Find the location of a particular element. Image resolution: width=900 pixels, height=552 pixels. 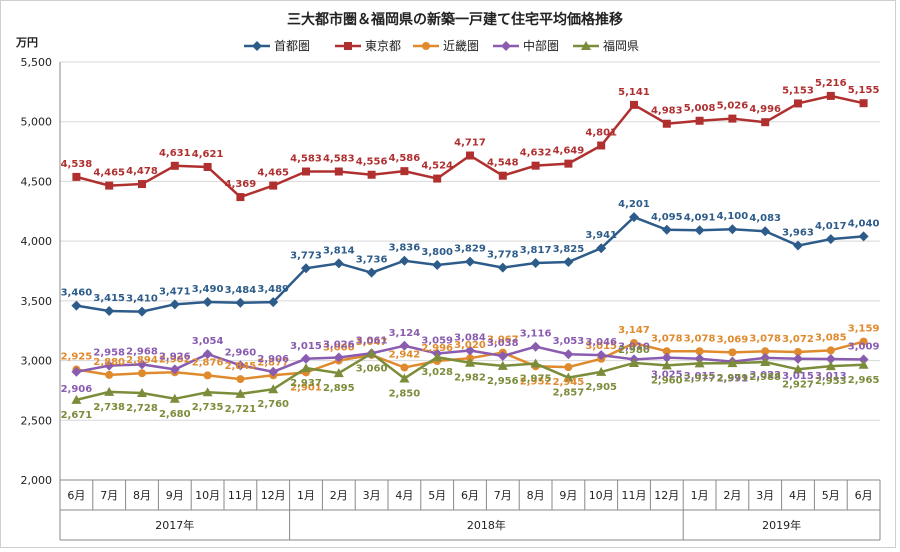

data-label: 4,621 is located at coordinates (208, 154).